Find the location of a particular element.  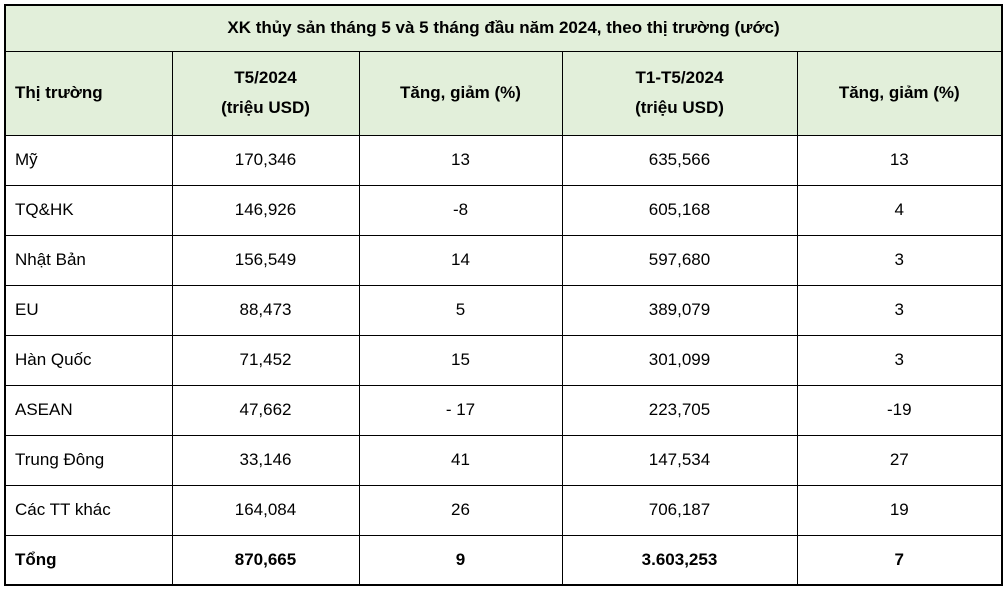

t5-value-cell: 170,346 is located at coordinates (265, 160).